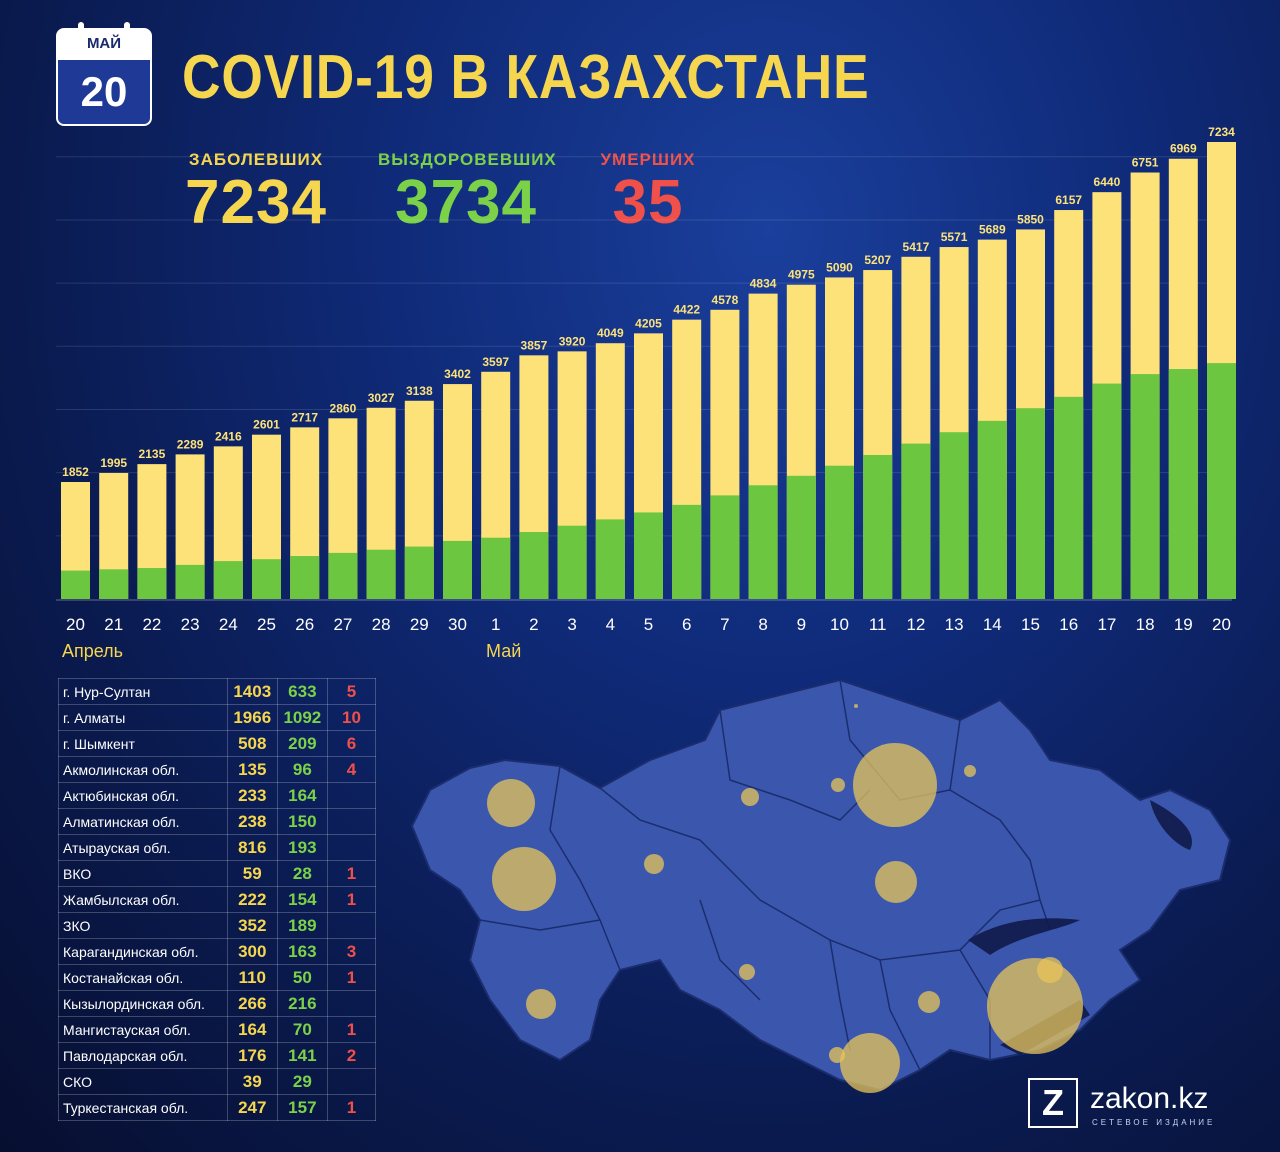  I want to click on x-tick-label: 3, so click(571, 624).